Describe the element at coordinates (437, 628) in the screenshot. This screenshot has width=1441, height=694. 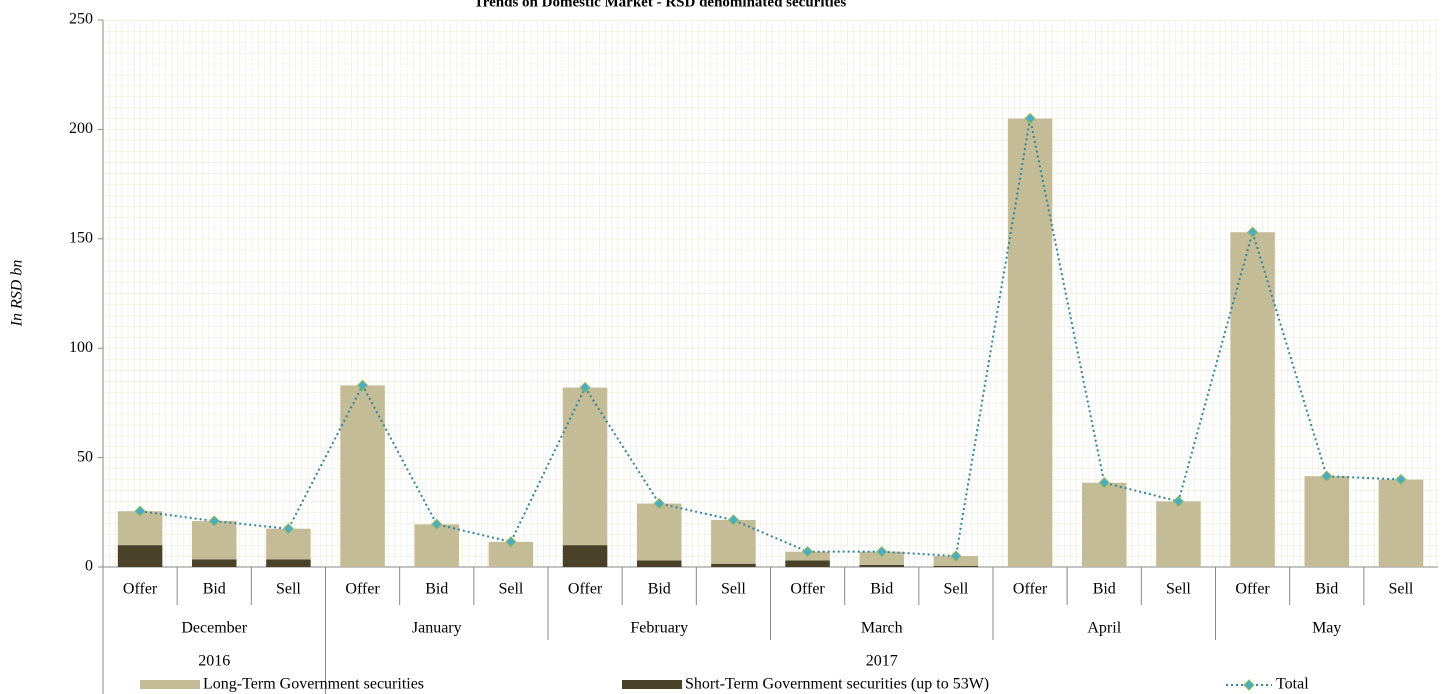
I see `month-label: January` at that location.